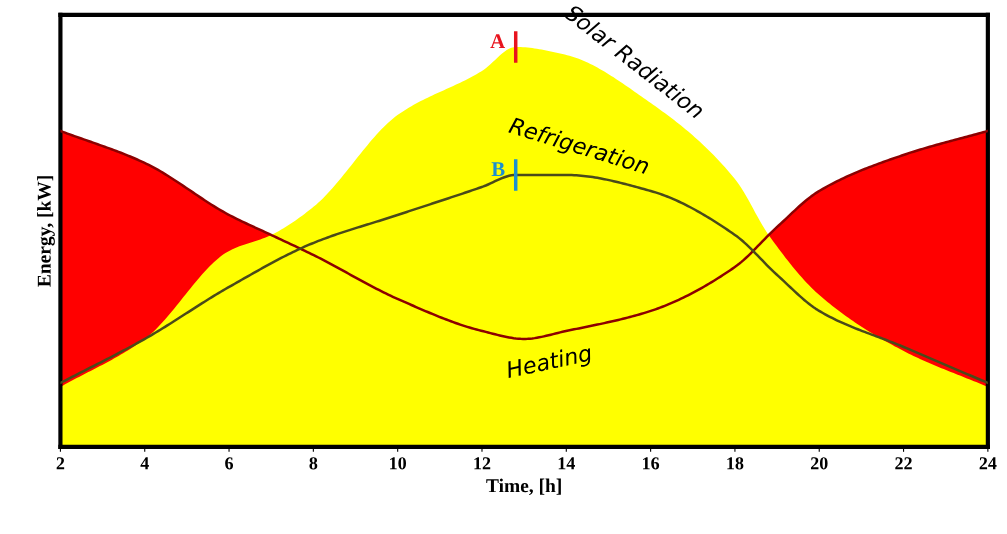 The image size is (1007, 534). What do you see at coordinates (498, 41) in the screenshot?
I see `annotation: A` at bounding box center [498, 41].